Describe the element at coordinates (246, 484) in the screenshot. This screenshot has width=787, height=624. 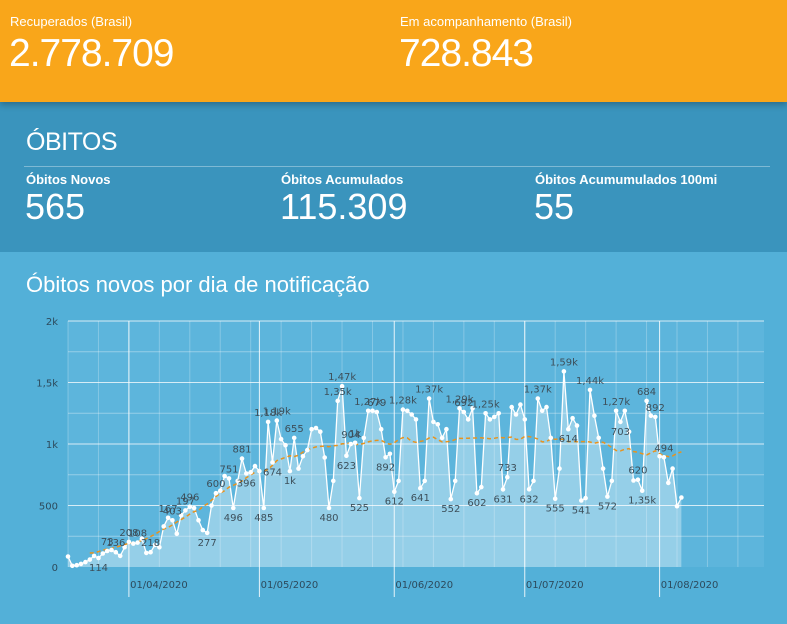
I see `data-label: 396` at that location.